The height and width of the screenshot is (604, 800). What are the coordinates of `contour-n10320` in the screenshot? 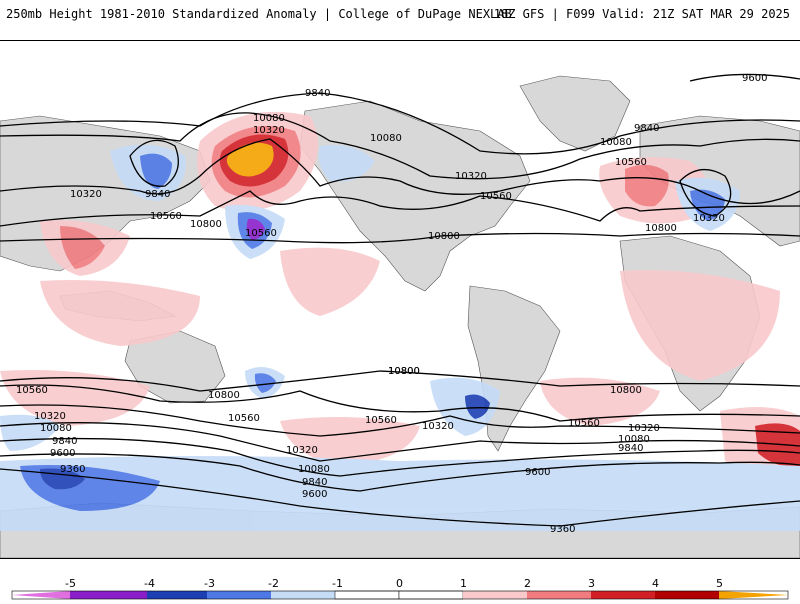 It's located at (400, 171).